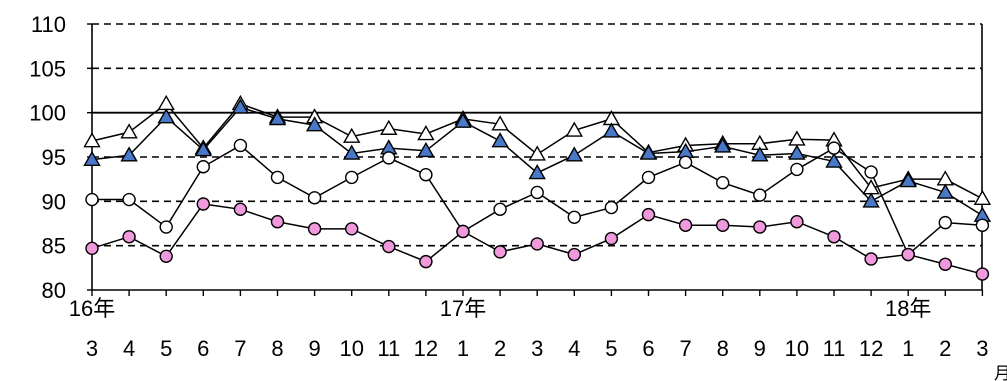 The width and height of the screenshot is (1007, 381). Describe the element at coordinates (48, 24) in the screenshot. I see `y-tick-label: 110` at that location.